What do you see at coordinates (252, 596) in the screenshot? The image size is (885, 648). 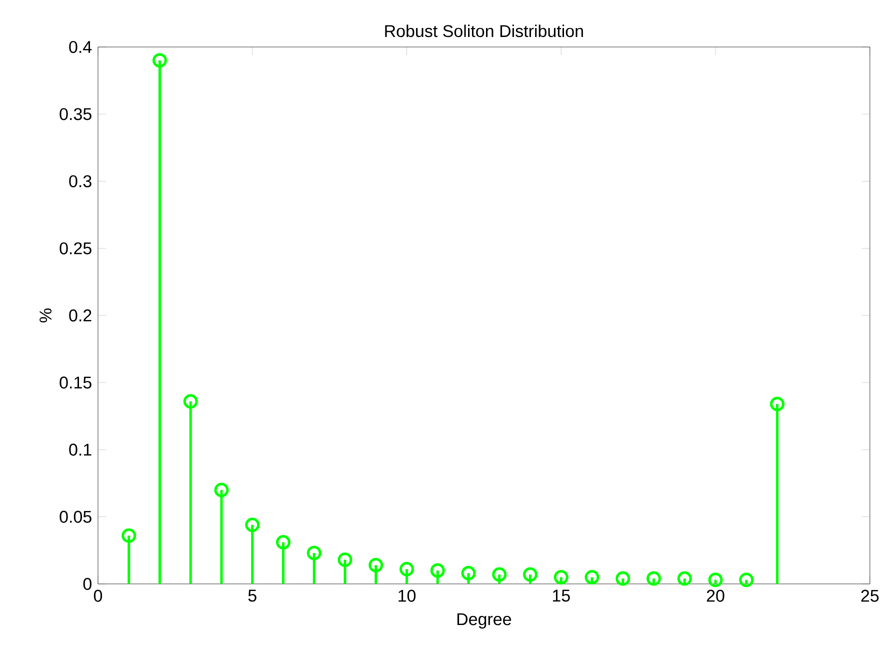 I see `x-tick-label: 5` at bounding box center [252, 596].